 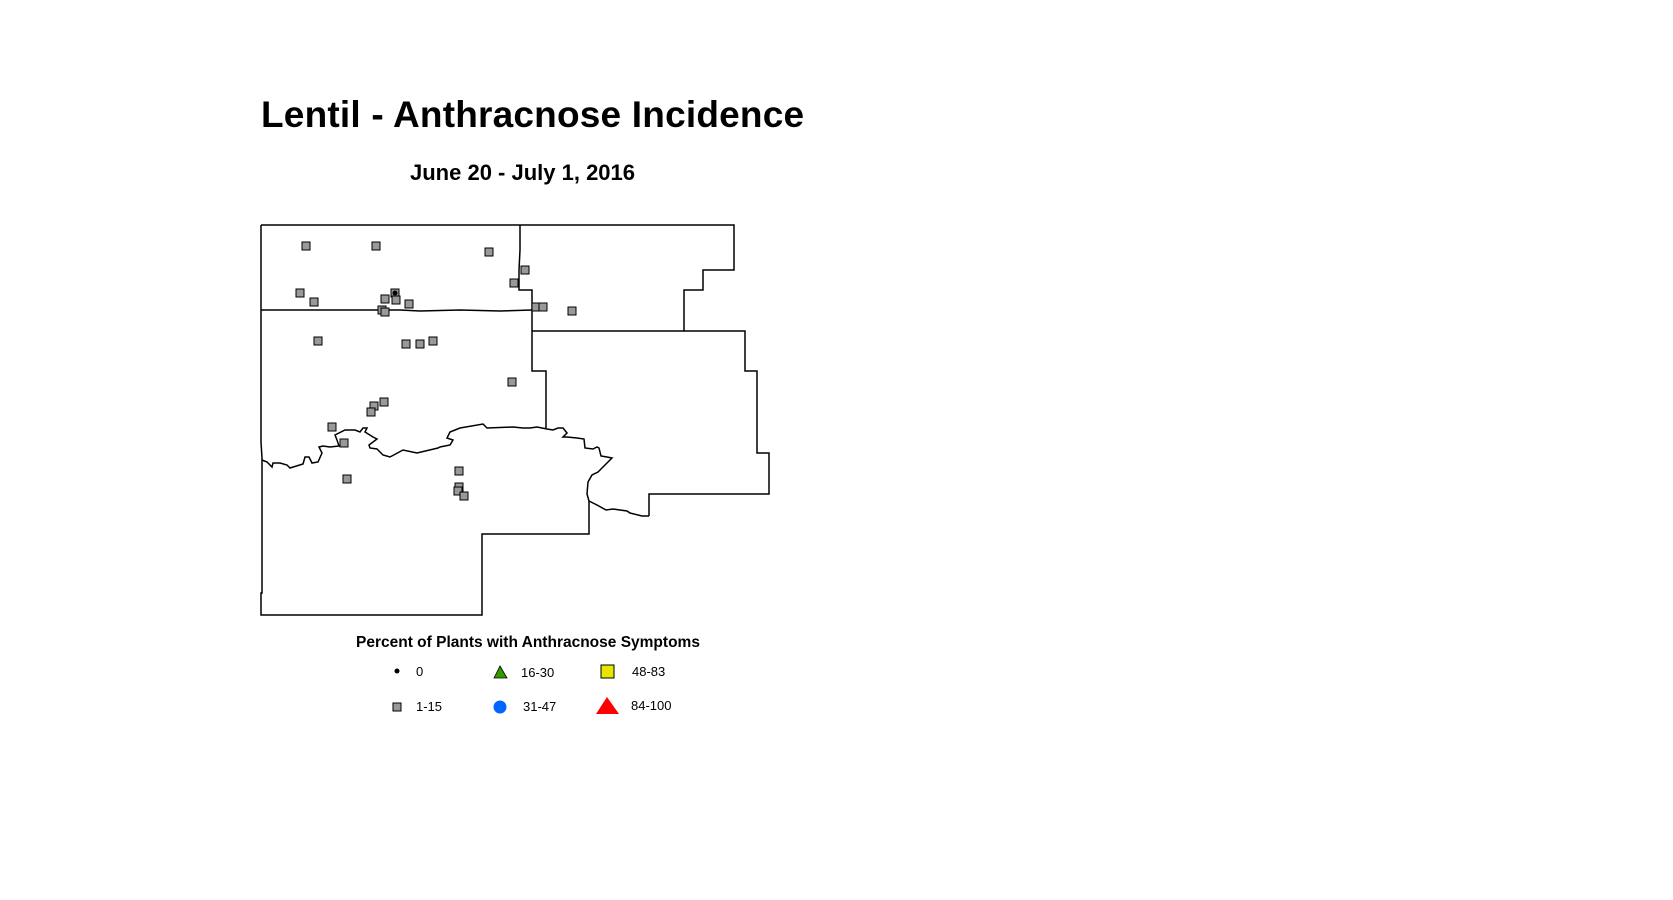 I want to click on observation-points, so click(x=436, y=371).